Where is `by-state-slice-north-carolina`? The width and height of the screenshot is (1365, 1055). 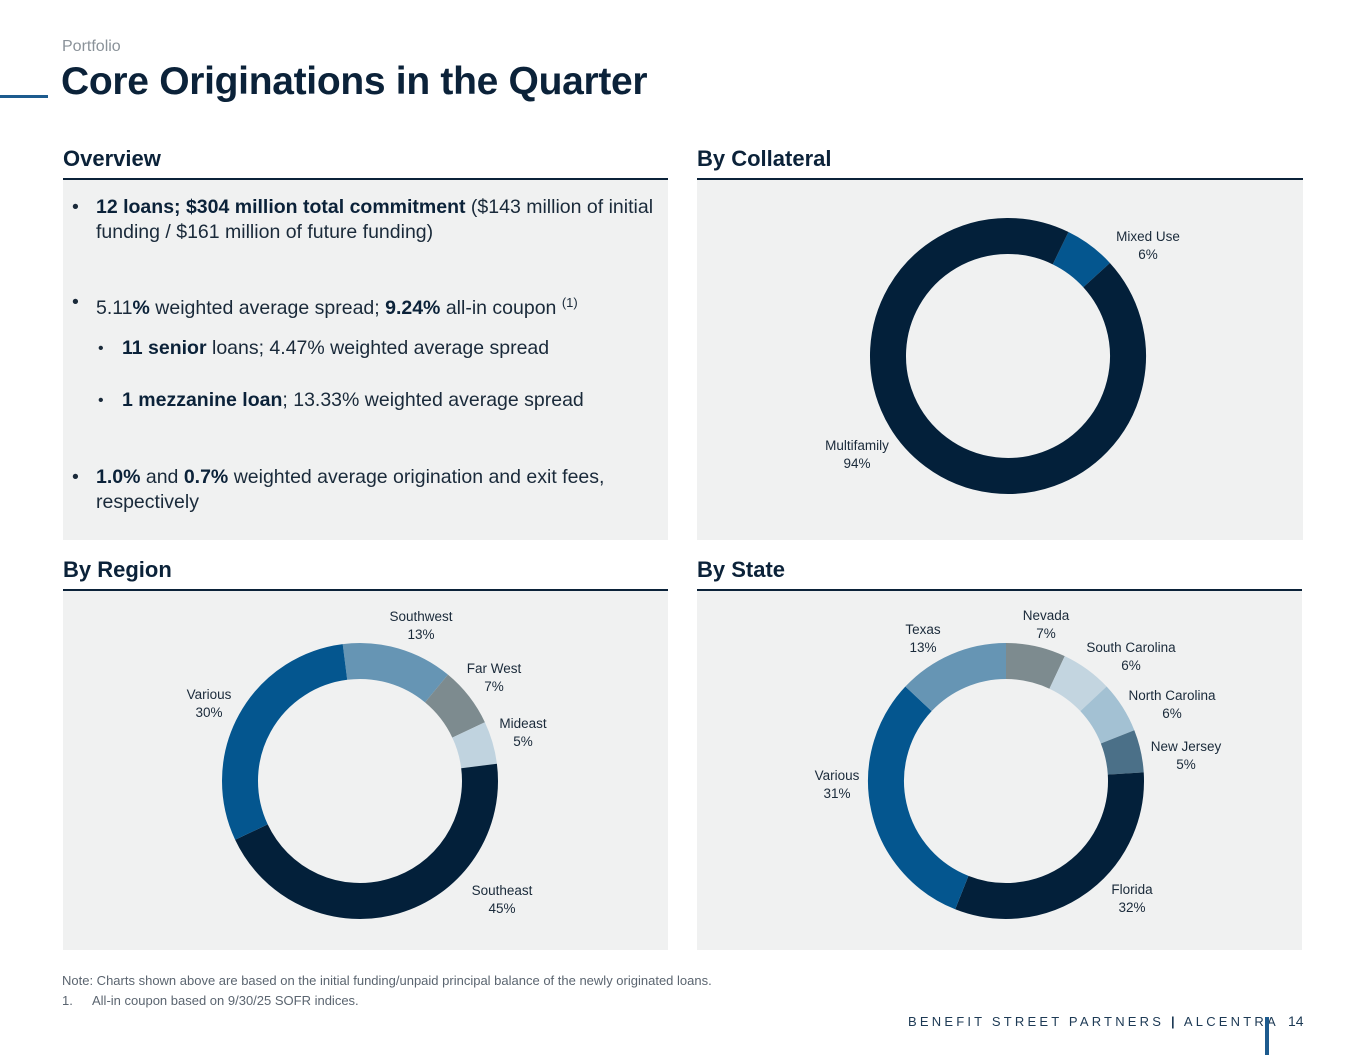
by-state-slice-north-carolina is located at coordinates (1107, 715).